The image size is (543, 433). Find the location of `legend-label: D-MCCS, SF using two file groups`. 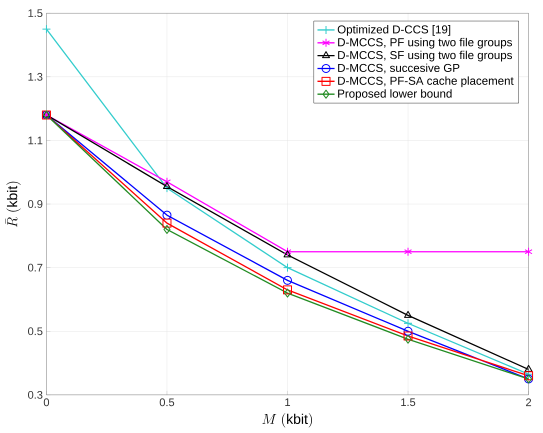

legend-label: D-MCCS, SF using two file groups is located at coordinates (425, 56).